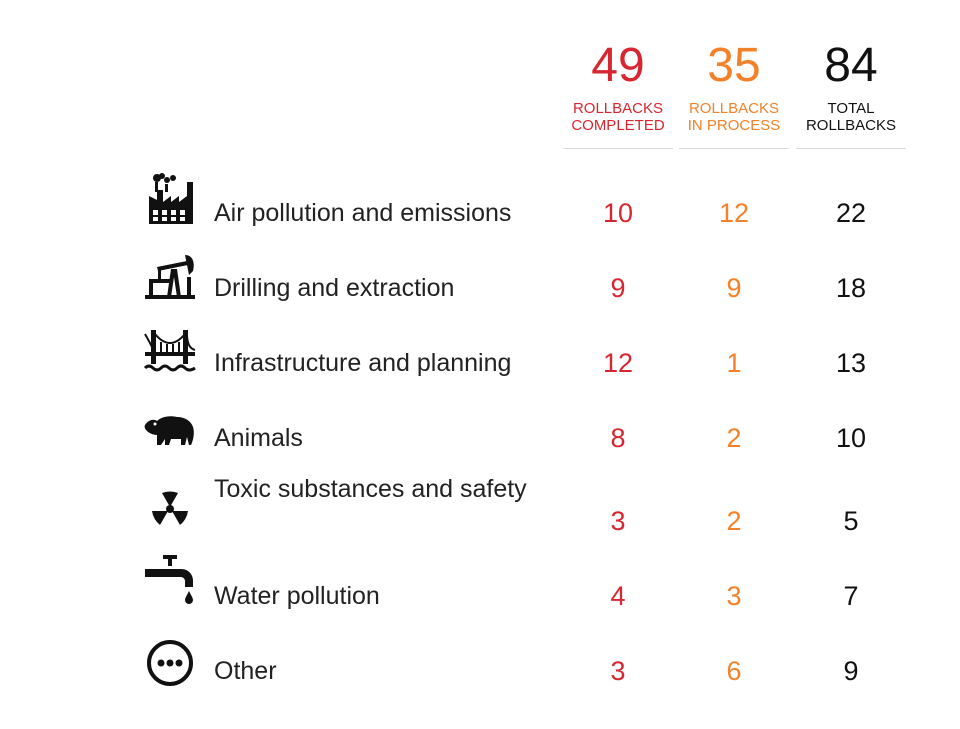 Image resolution: width=960 pixels, height=729 pixels. I want to click on completed-value: 10, so click(618, 213).